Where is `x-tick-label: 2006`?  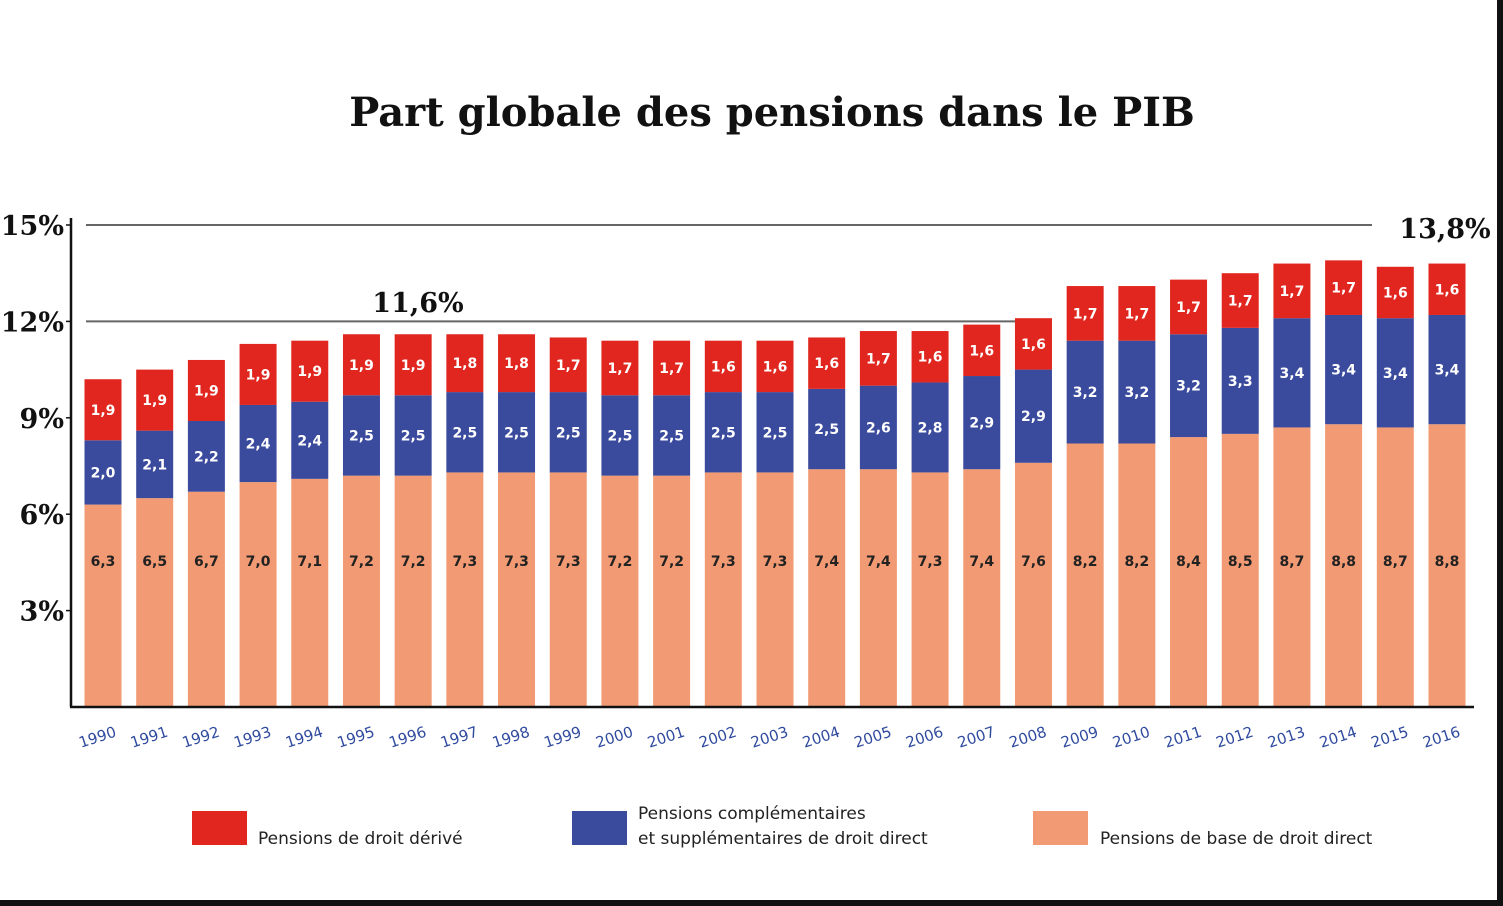 x-tick-label: 2006 is located at coordinates (925, 737).